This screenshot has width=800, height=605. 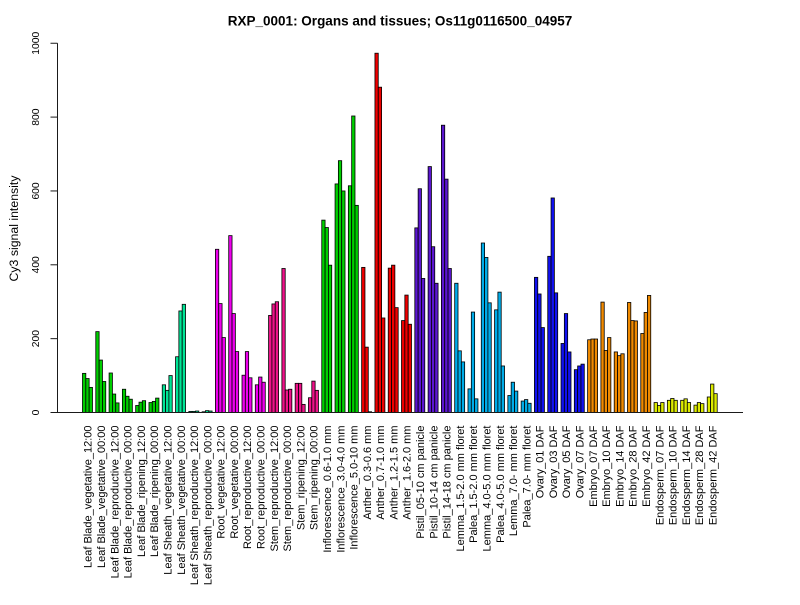 I want to click on svg-text: 400, so click(x=36, y=264).